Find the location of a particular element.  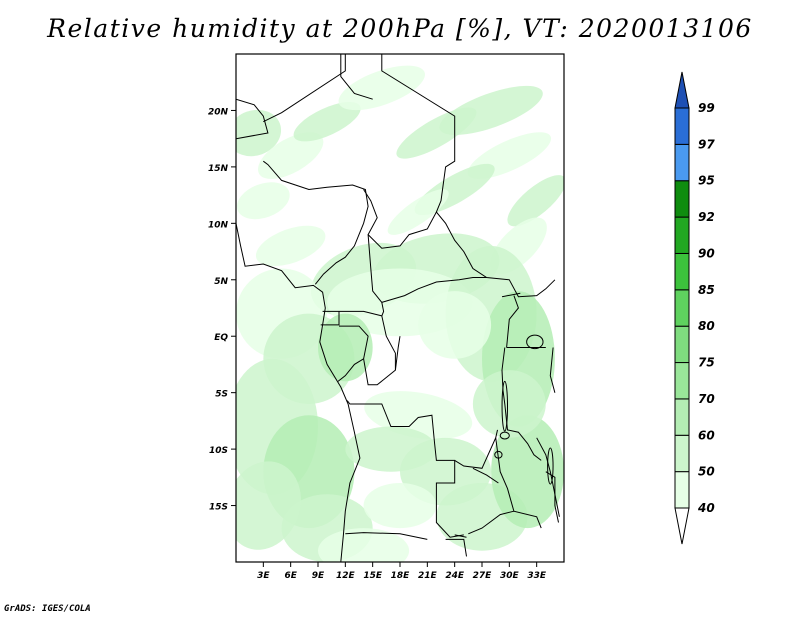

grads-credit: GrADS: IGES/COLA is located at coordinates (47, 609).